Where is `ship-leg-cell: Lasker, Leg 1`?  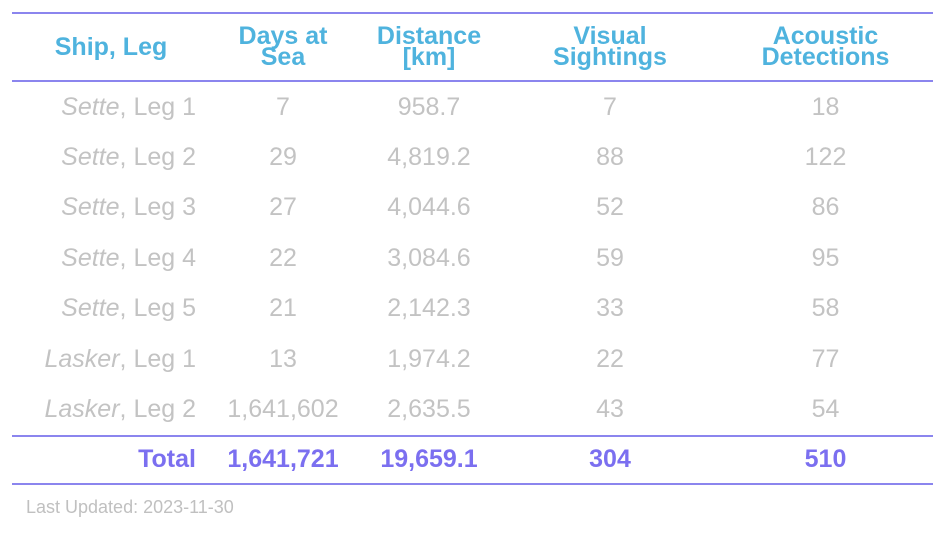 ship-leg-cell: Lasker, Leg 1 is located at coordinates (111, 359).